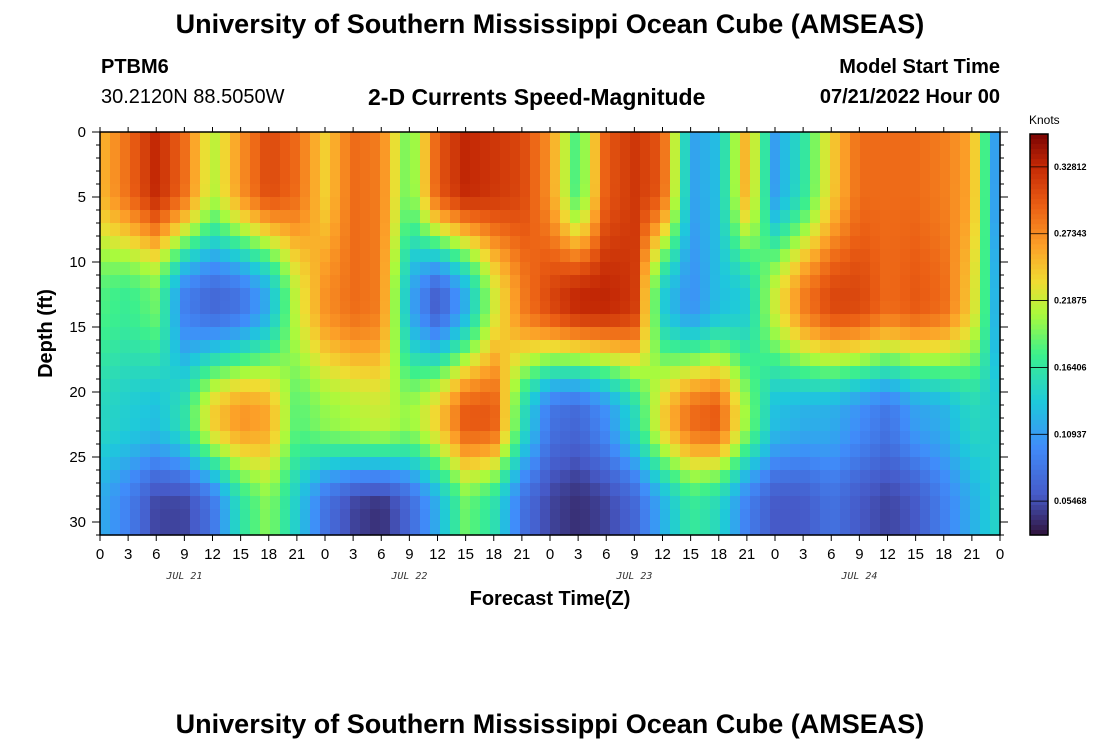 Image resolution: width=1100 pixels, height=750 pixels. Describe the element at coordinates (662, 554) in the screenshot. I see `x-tick-label: 12` at that location.